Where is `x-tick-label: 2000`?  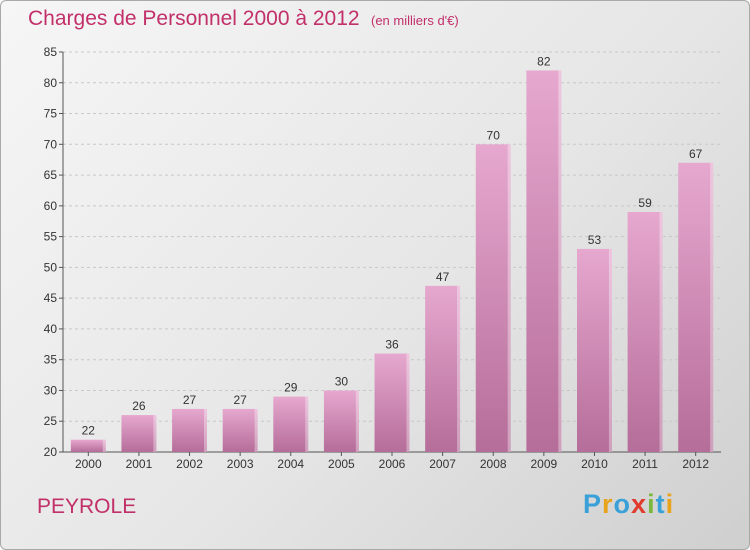
x-tick-label: 2000 is located at coordinates (88, 464).